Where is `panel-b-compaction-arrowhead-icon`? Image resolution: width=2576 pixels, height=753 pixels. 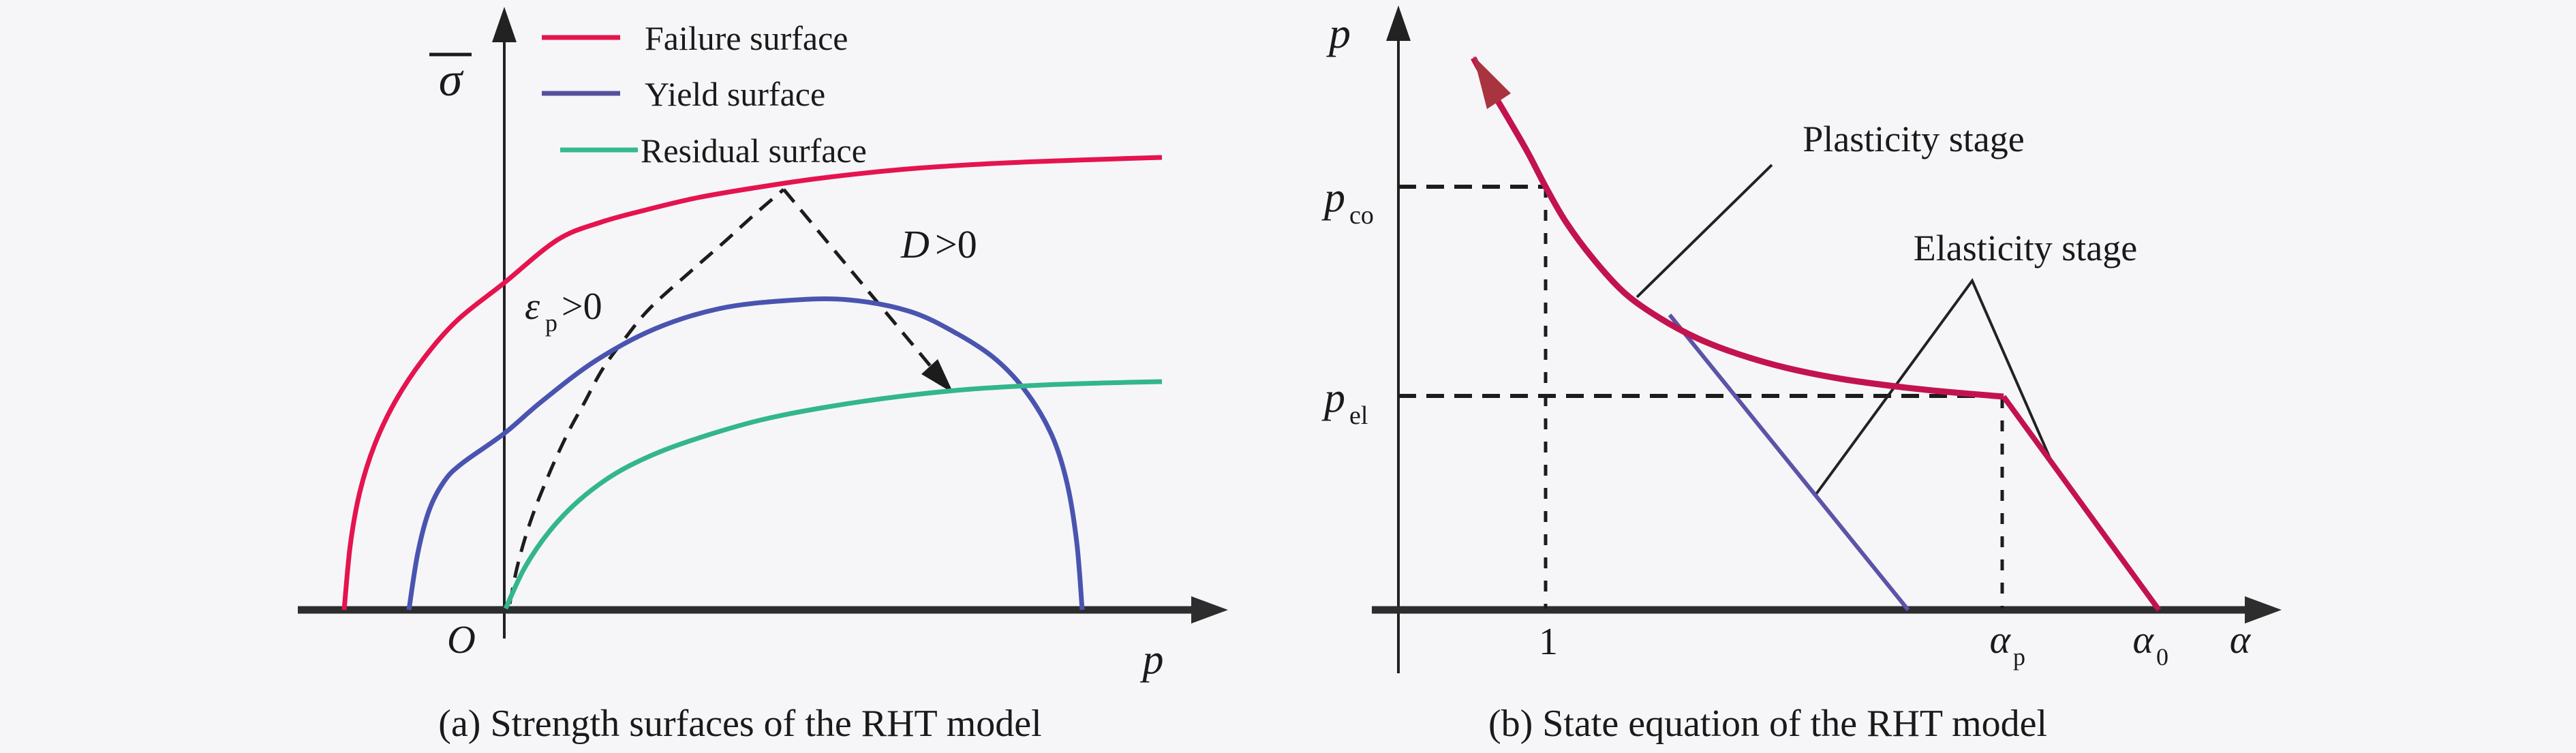
panel-b-compaction-arrowhead-icon is located at coordinates (1492, 83).